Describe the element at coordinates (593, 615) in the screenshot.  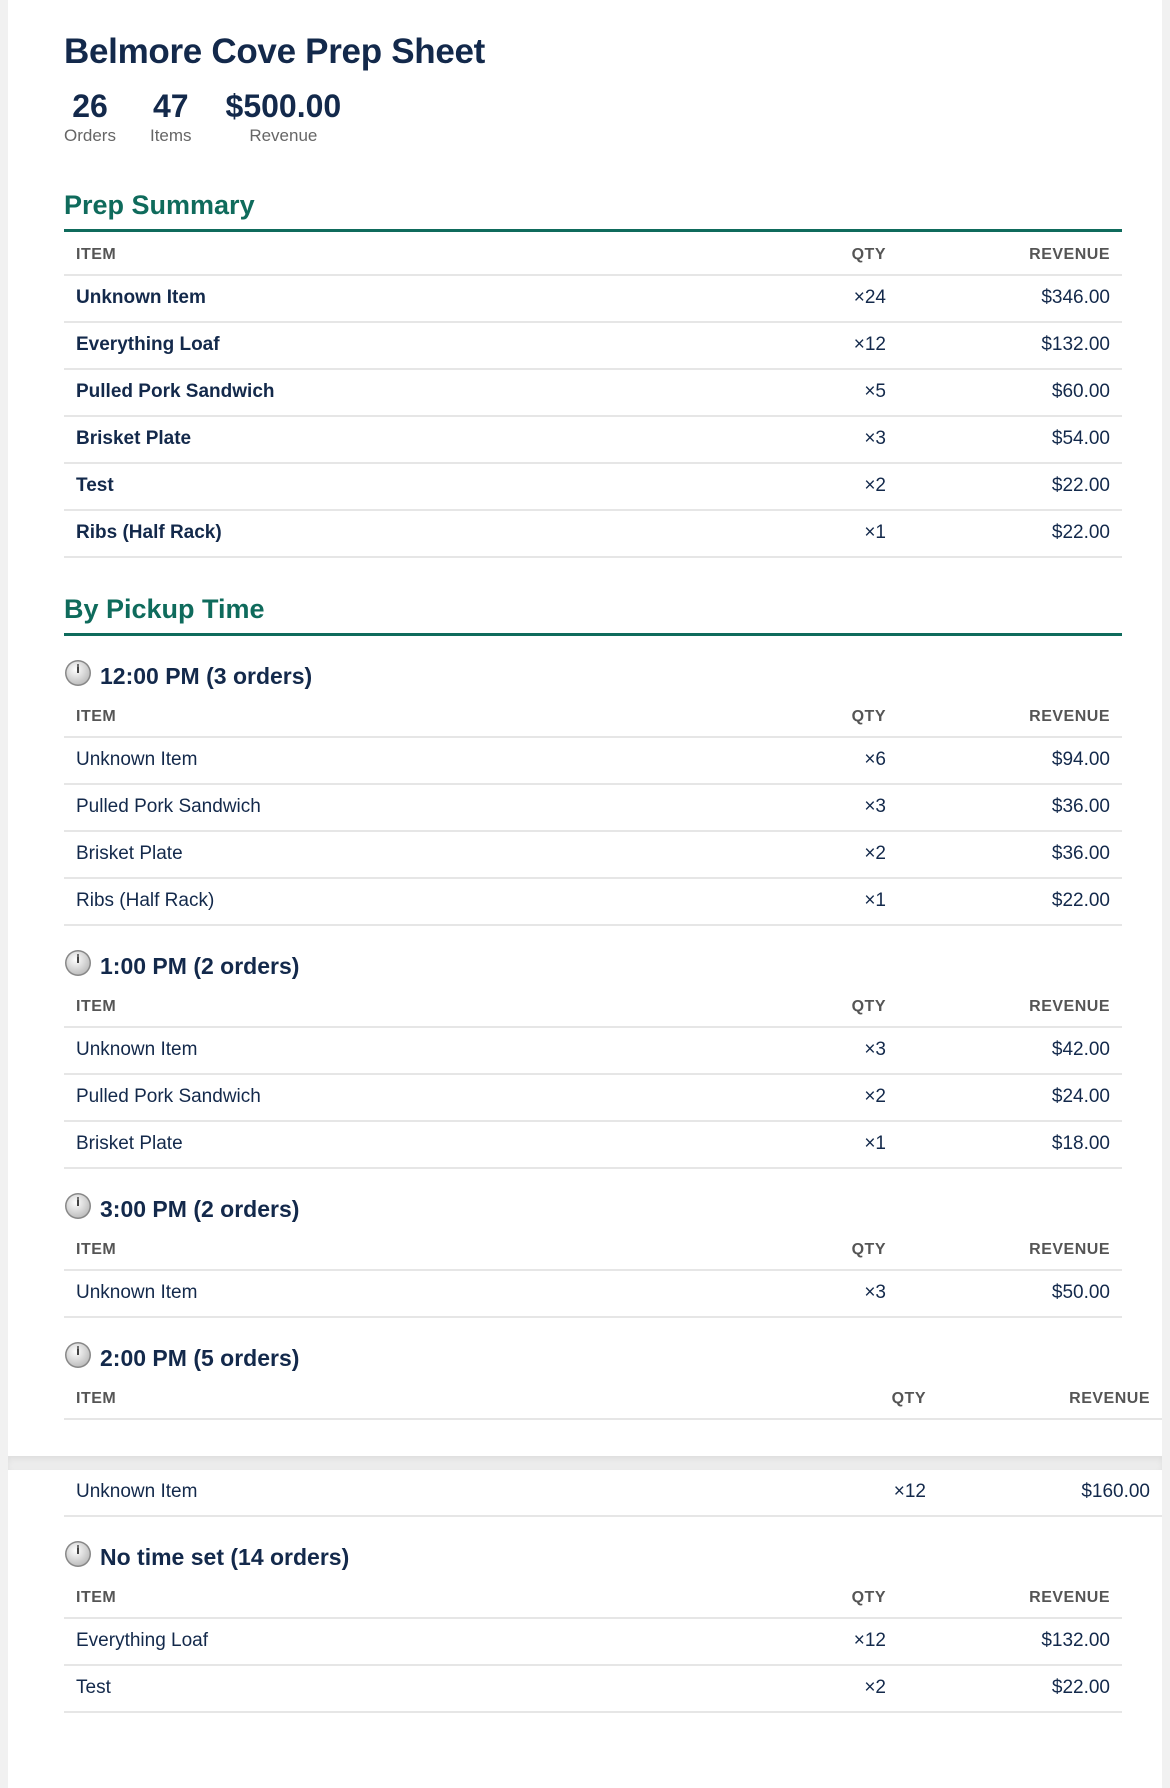
I see `pickup-time-heading: By Pickup Time` at that location.